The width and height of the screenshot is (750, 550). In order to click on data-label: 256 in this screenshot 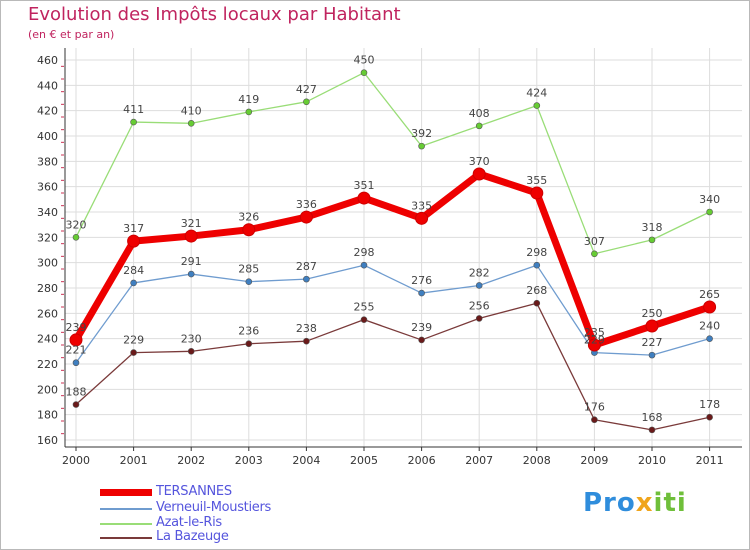, I will do `click(479, 305)`.